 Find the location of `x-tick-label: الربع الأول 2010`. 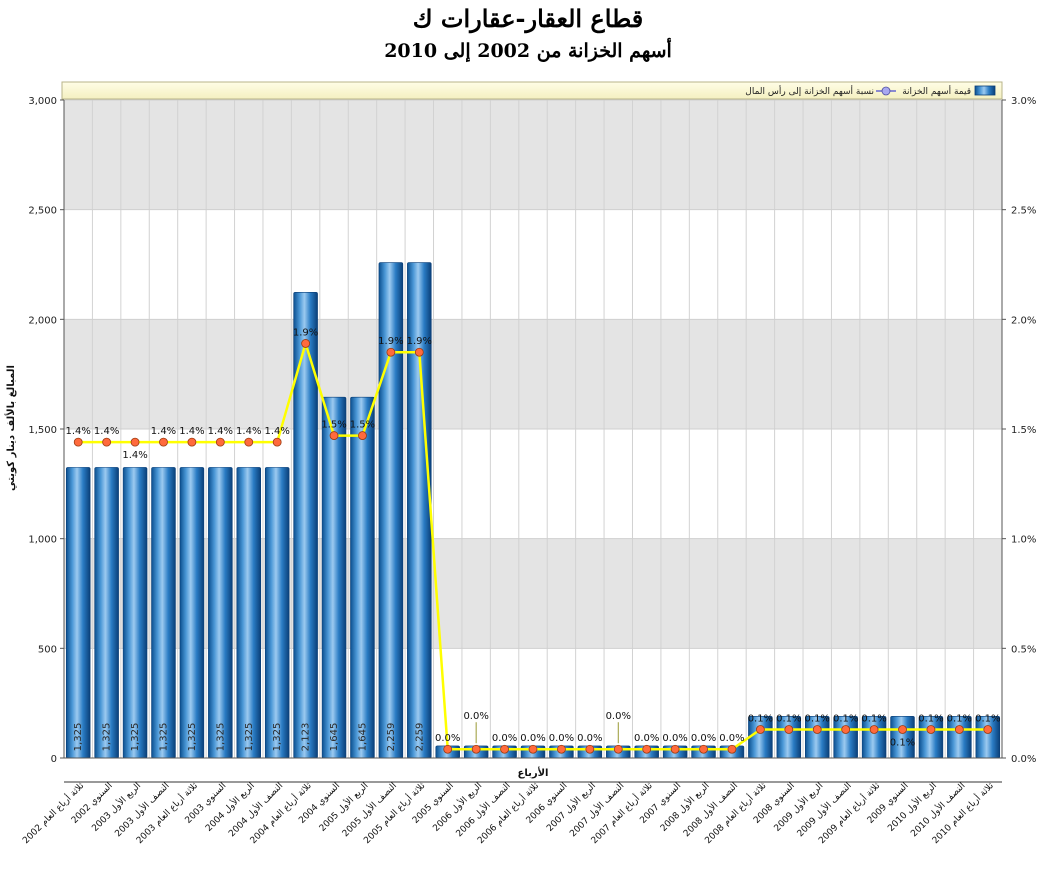

x-tick-label: الربع الأول 2010 is located at coordinates (912, 807).